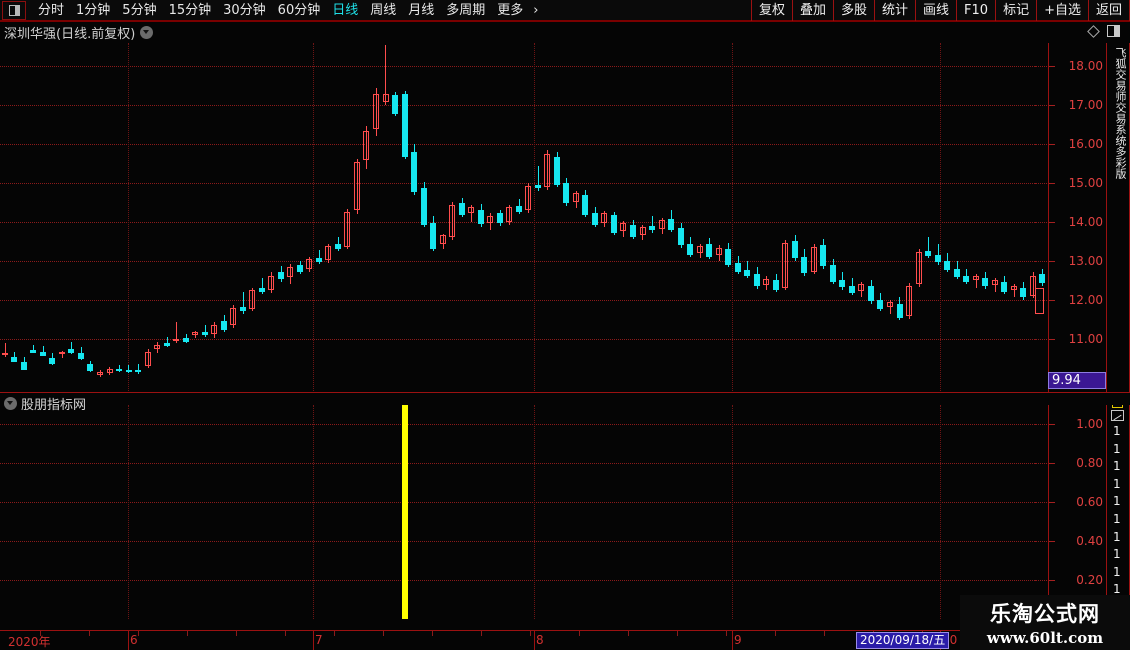  Describe the element at coordinates (319, 640) in the screenshot. I see `date-axis-label: 7` at that location.